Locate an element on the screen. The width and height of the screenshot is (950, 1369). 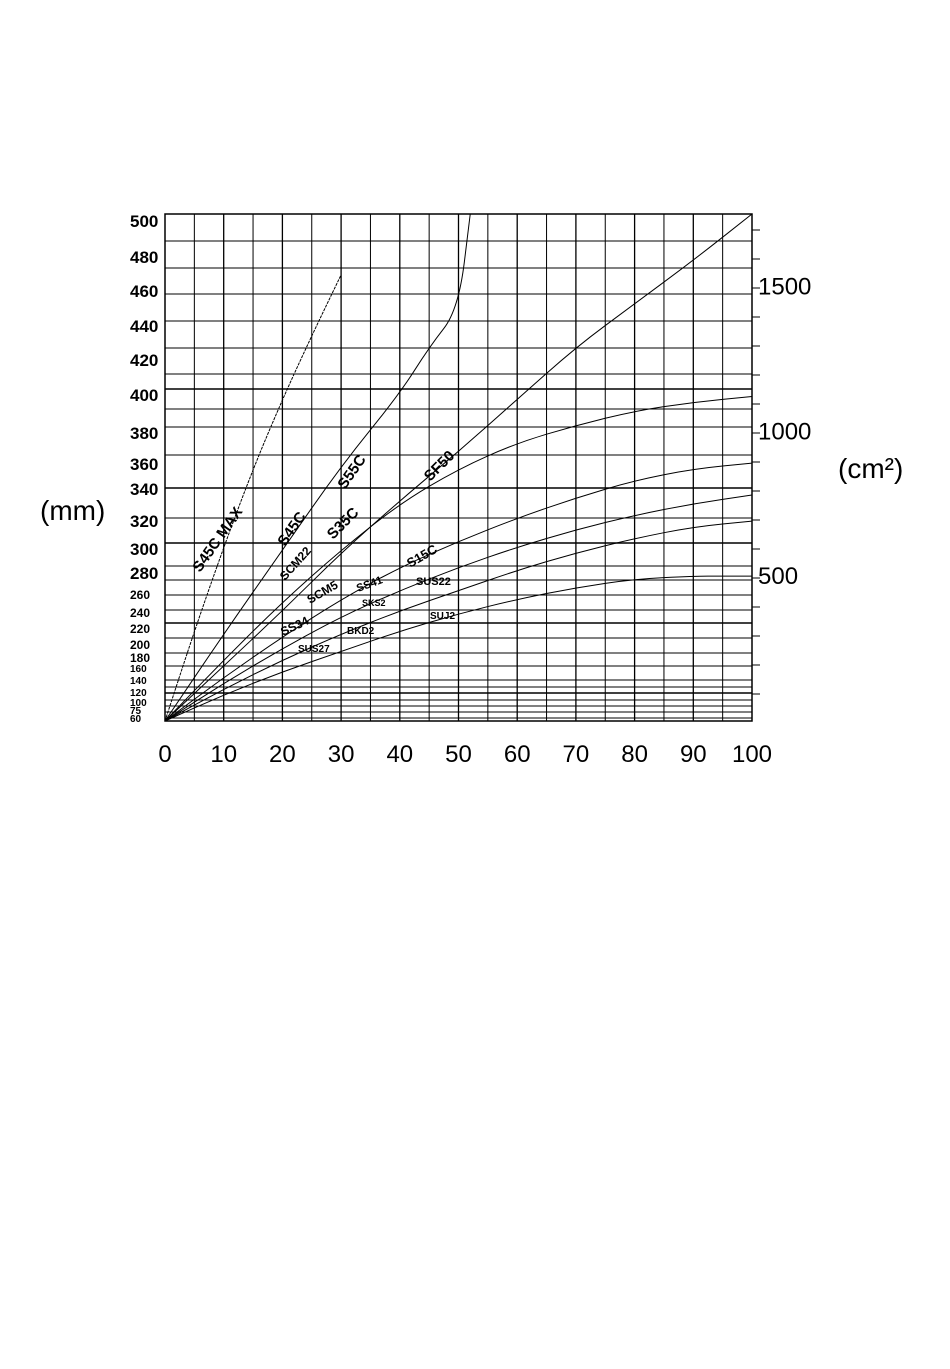
x-tick-label: 20 is located at coordinates (282, 754).